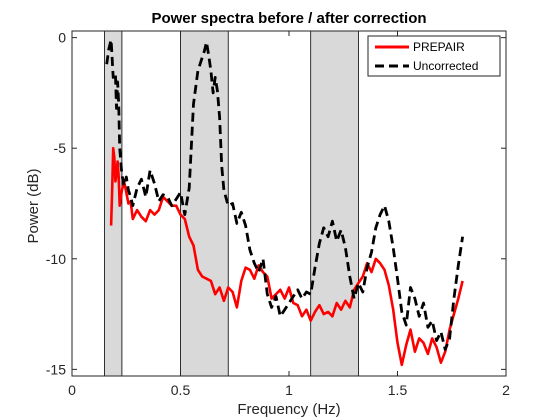  Describe the element at coordinates (398, 390) in the screenshot. I see `x-tick-label: 1.5` at that location.